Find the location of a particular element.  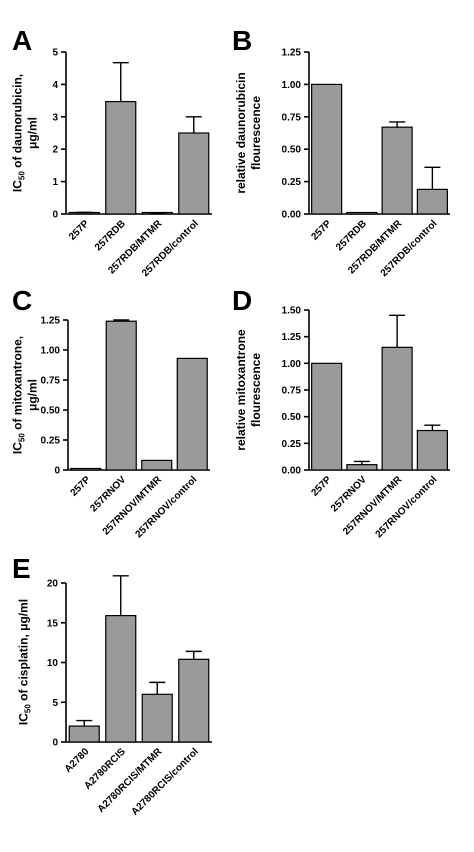

y-axis-label: IC50 of daunorubicin,μg/ml is located at coordinates (25, 133).